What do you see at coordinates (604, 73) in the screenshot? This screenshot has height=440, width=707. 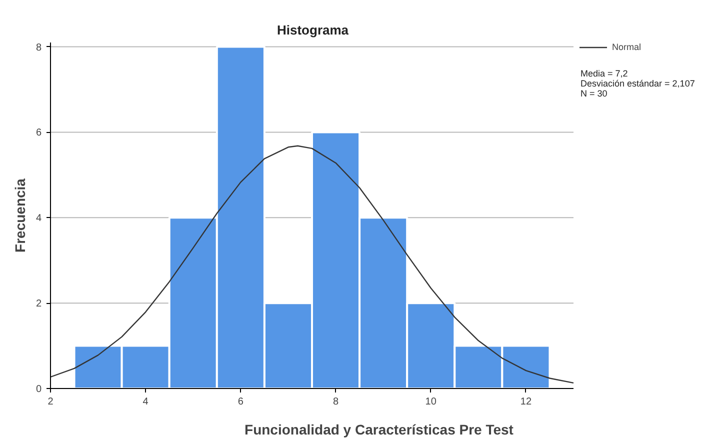 I see `text: Media = 7,2` at bounding box center [604, 73].